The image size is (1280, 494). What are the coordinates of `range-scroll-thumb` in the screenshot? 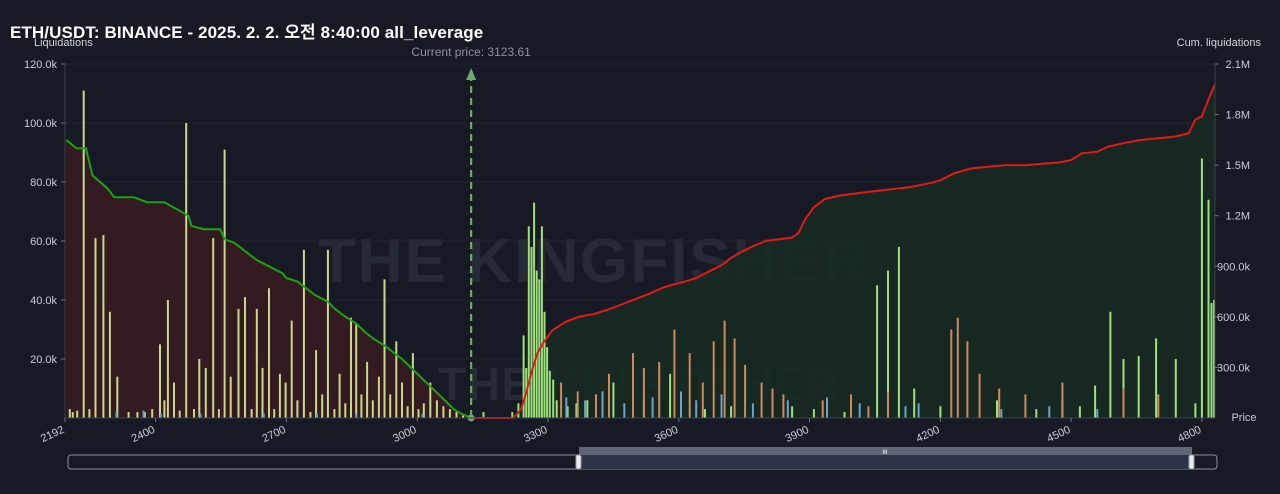 It's located at (885, 451).